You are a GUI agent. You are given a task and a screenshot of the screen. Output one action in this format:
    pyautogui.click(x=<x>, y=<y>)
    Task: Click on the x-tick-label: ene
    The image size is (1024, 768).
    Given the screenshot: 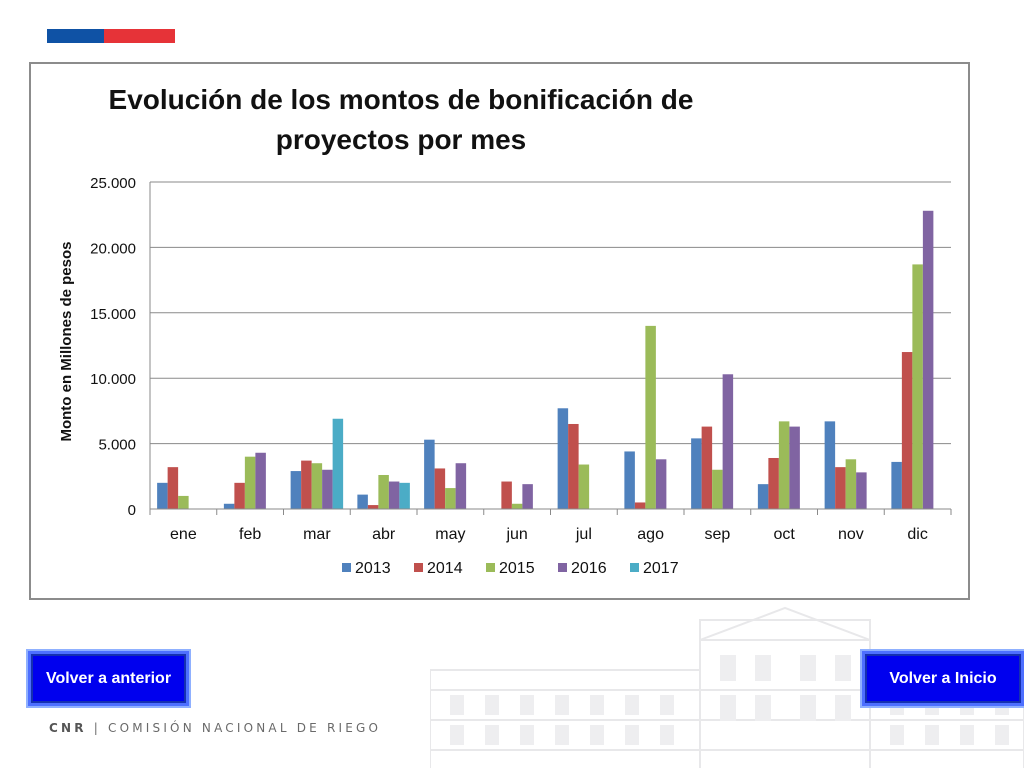 What is the action you would take?
    pyautogui.click(x=183, y=534)
    